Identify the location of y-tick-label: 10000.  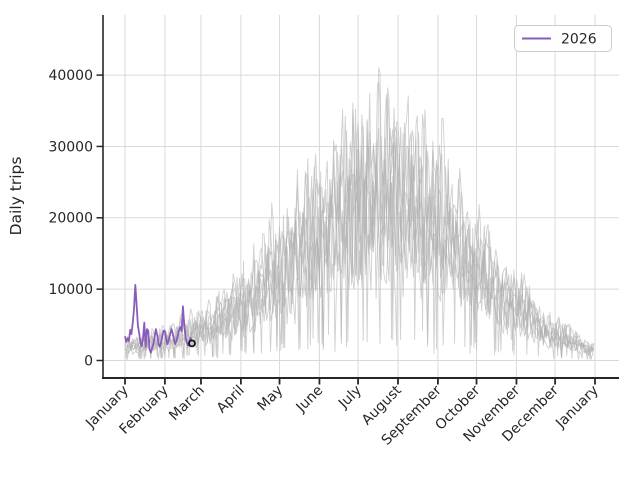
(70, 290).